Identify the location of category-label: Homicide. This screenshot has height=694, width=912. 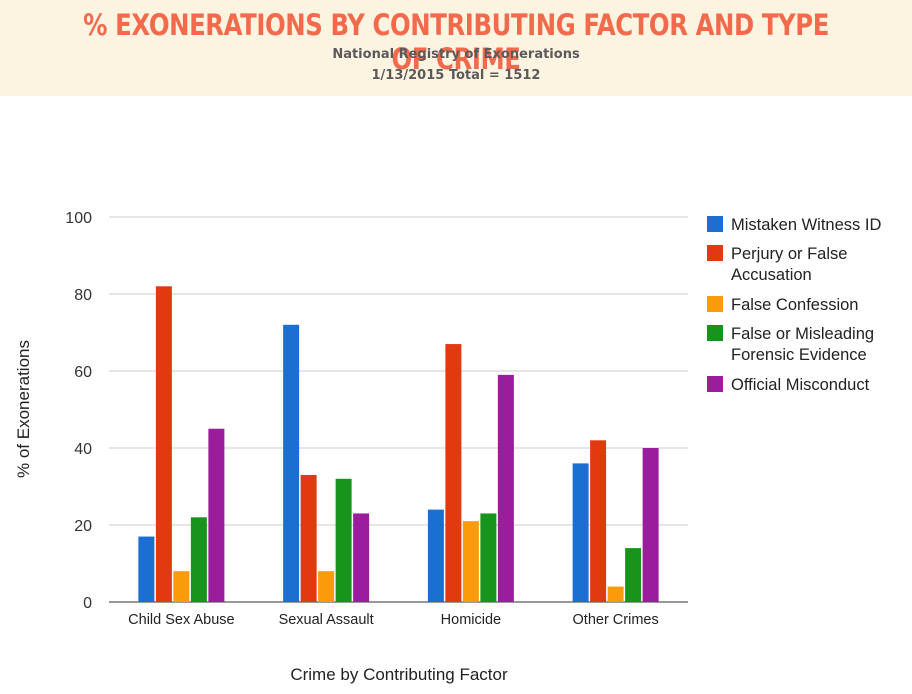
(471, 620).